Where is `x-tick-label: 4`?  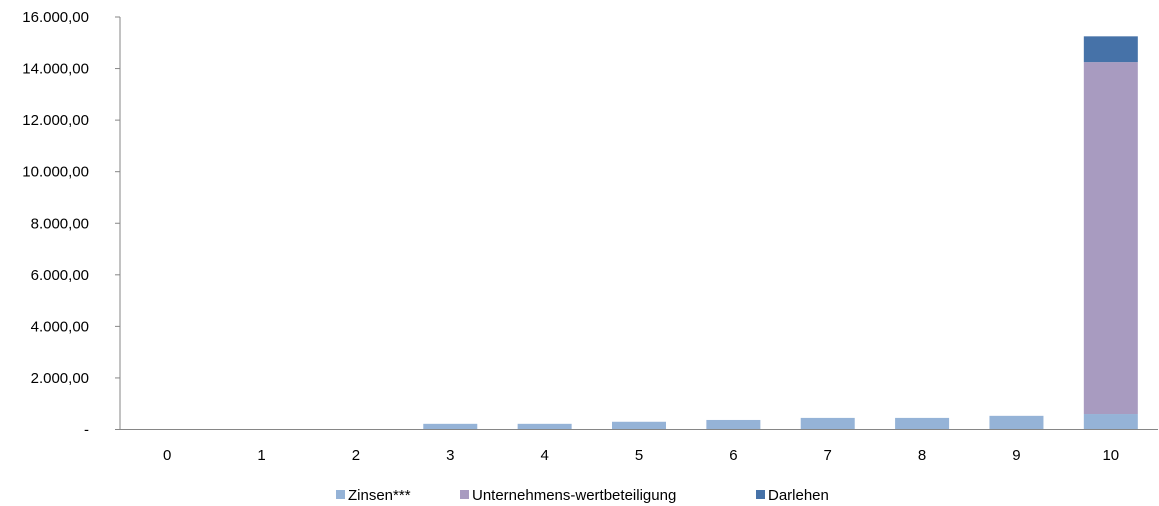
x-tick-label: 4 is located at coordinates (544, 455).